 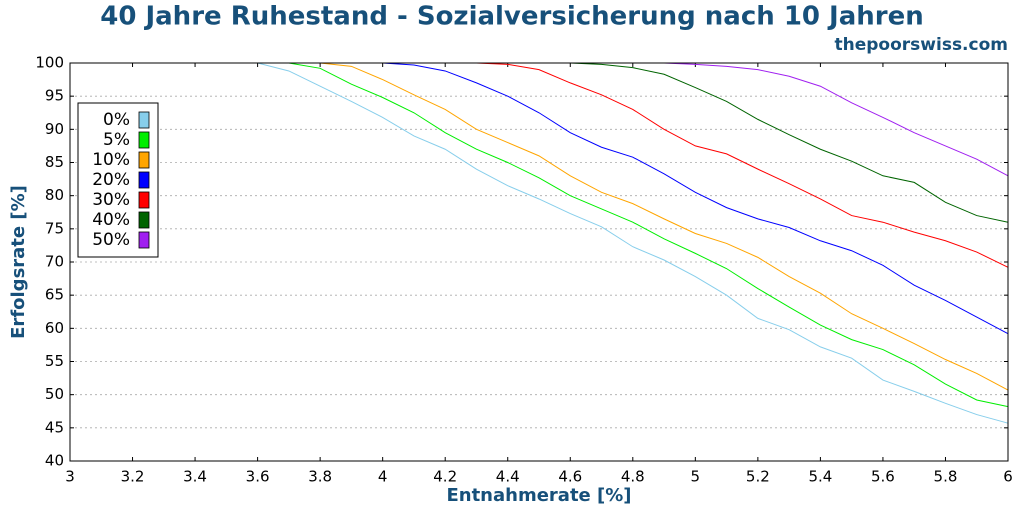 I want to click on y-tick-label: 55, so click(x=54, y=361).